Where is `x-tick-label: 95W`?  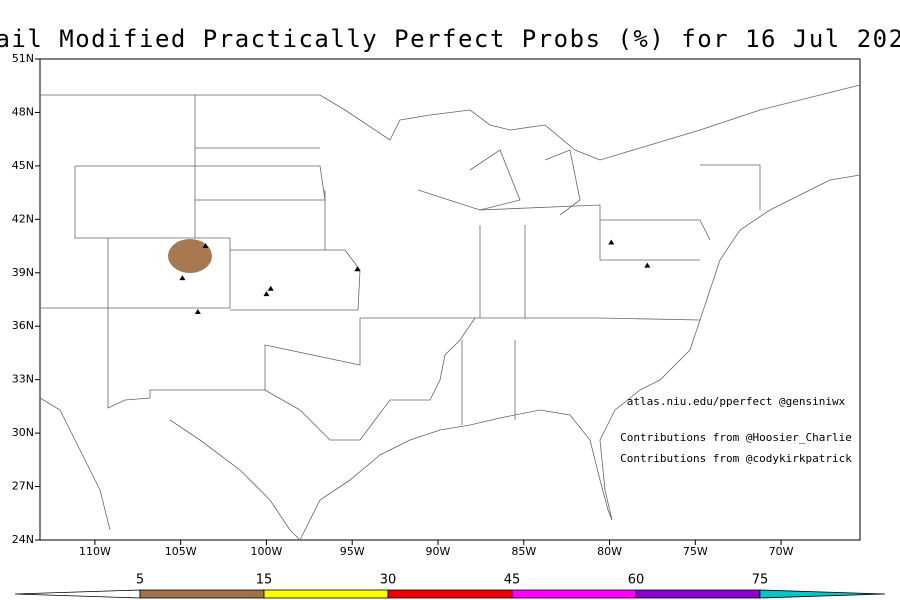
x-tick-label: 95W is located at coordinates (352, 551).